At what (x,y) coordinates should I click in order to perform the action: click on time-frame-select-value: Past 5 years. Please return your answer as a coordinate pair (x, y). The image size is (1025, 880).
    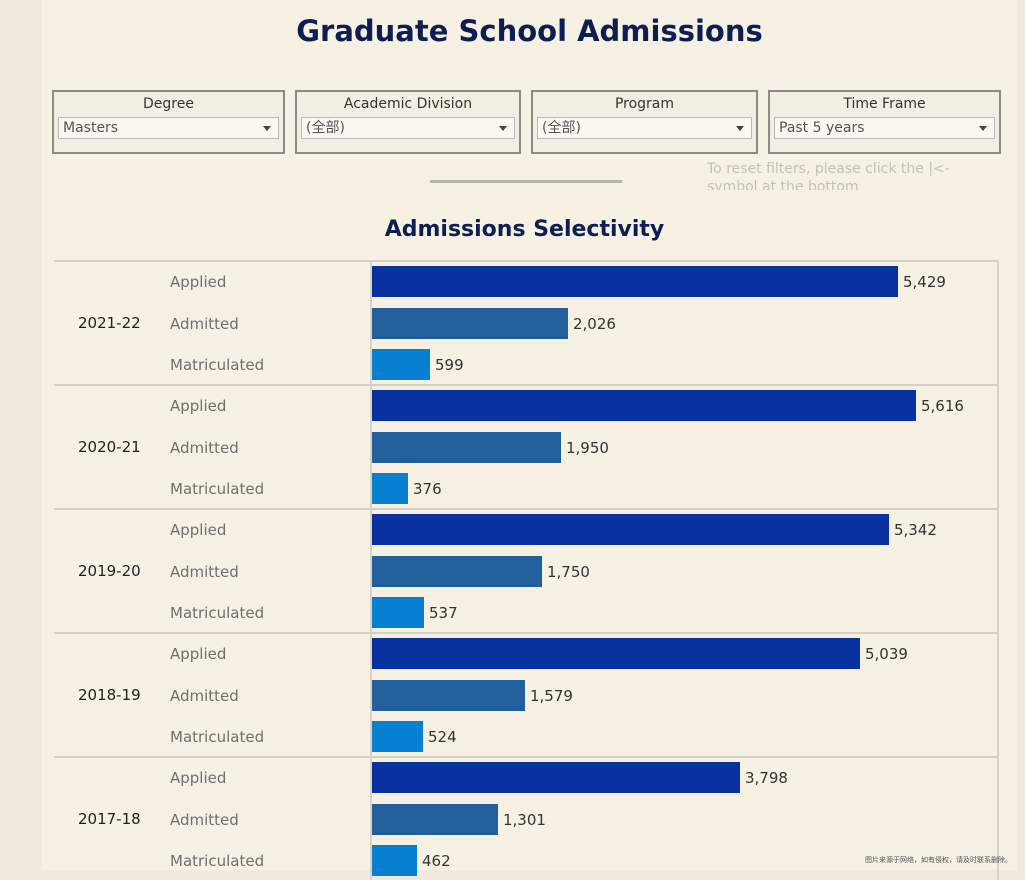
    Looking at the image, I should click on (822, 128).